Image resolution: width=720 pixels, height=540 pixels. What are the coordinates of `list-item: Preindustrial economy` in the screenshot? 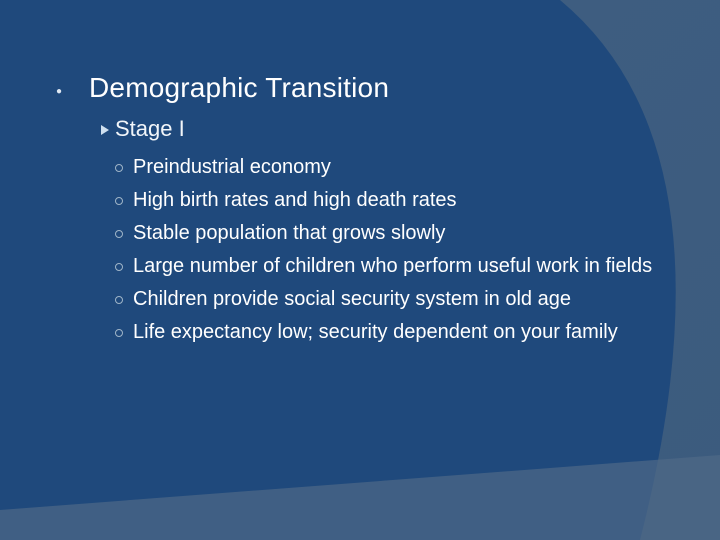 It's located at (393, 167).